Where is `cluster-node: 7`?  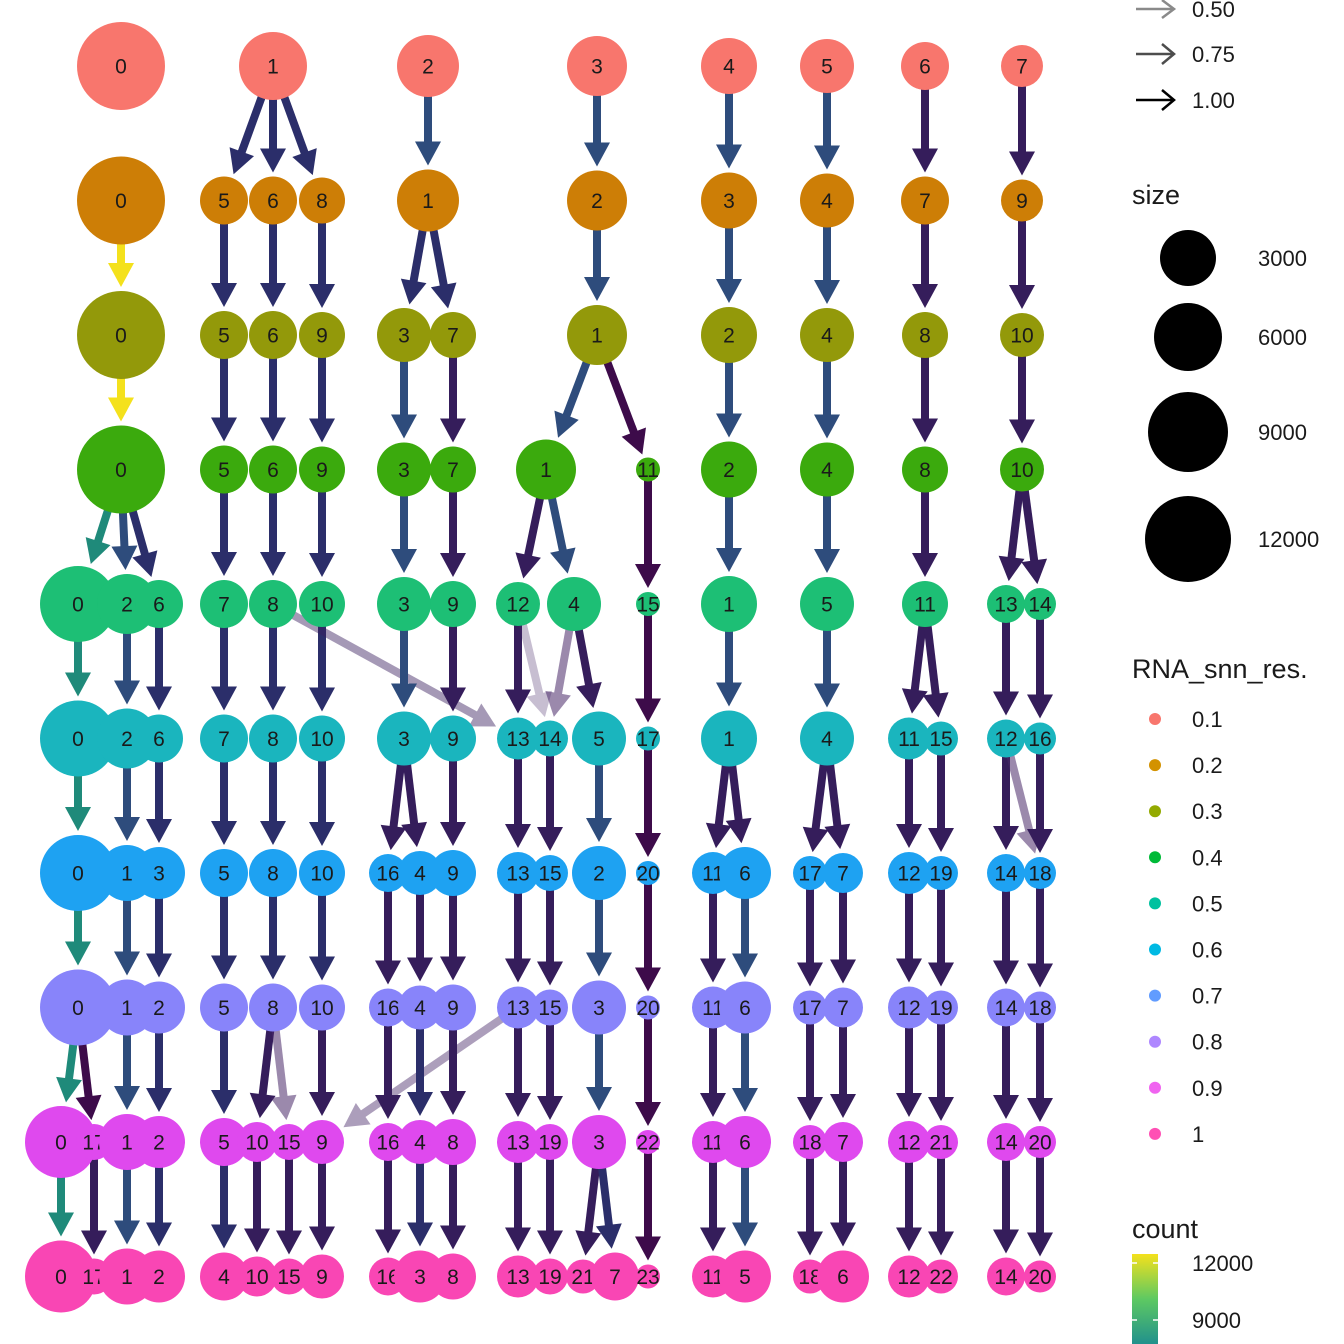
cluster-node: 7 is located at coordinates (843, 1142).